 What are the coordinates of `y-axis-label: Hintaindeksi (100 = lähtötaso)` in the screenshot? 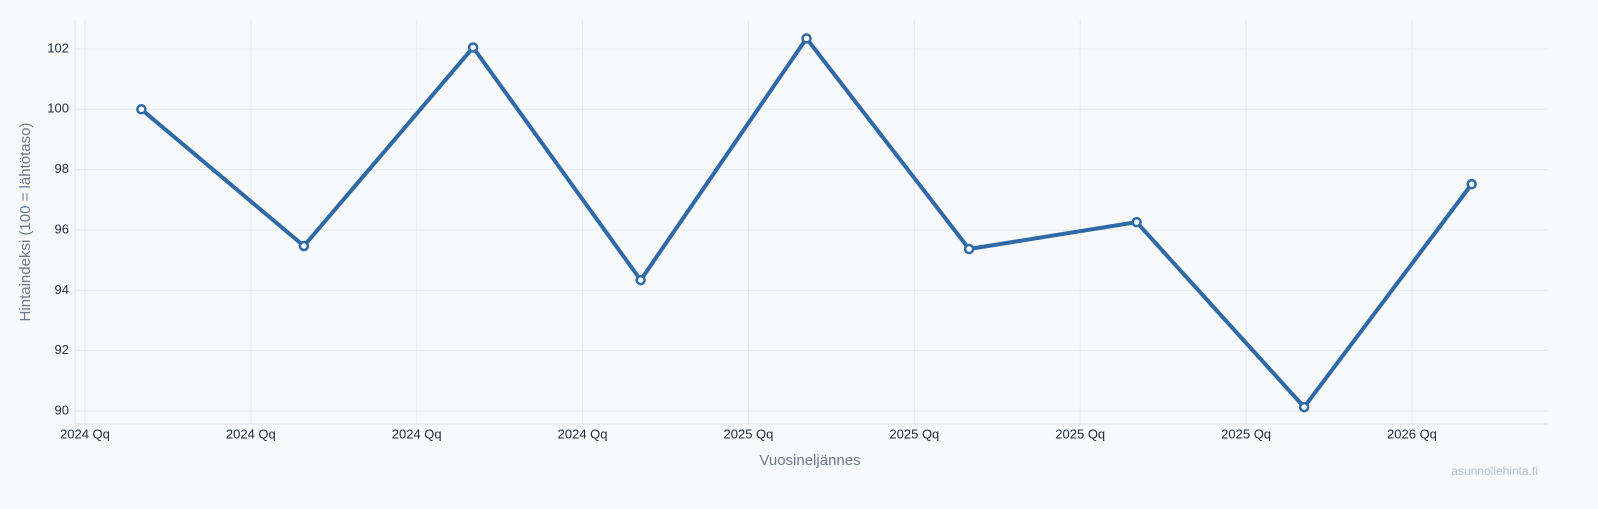 It's located at (25, 222).